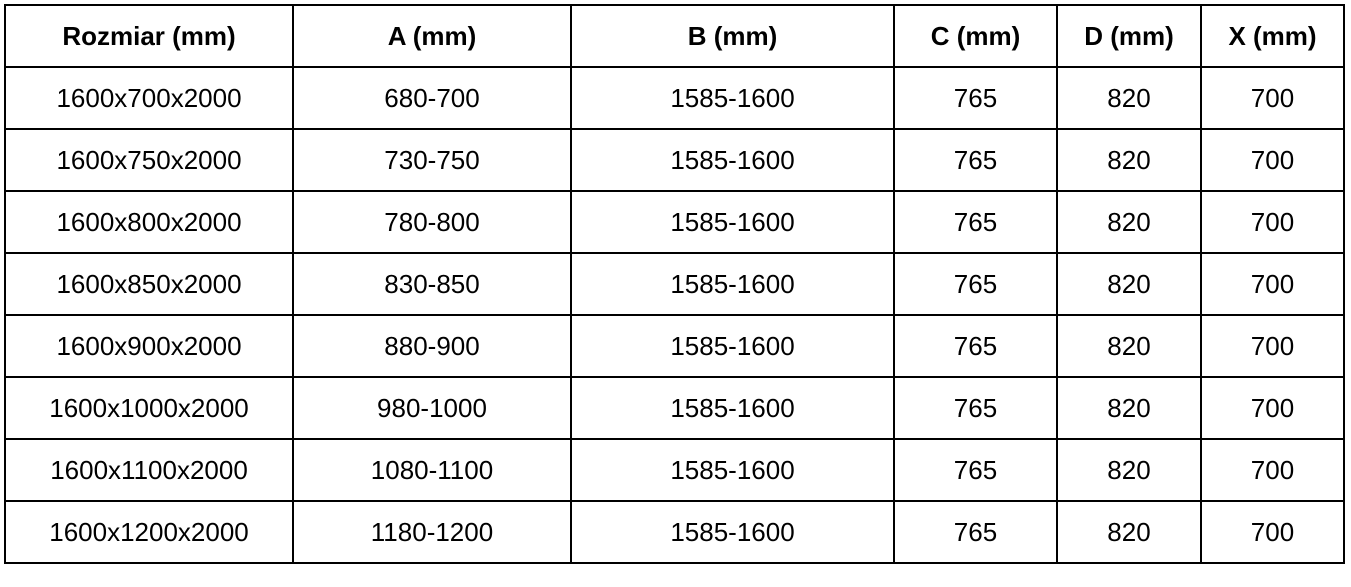 The width and height of the screenshot is (1351, 587). Describe the element at coordinates (1129, 36) in the screenshot. I see `column-header-d: D (mm)` at that location.